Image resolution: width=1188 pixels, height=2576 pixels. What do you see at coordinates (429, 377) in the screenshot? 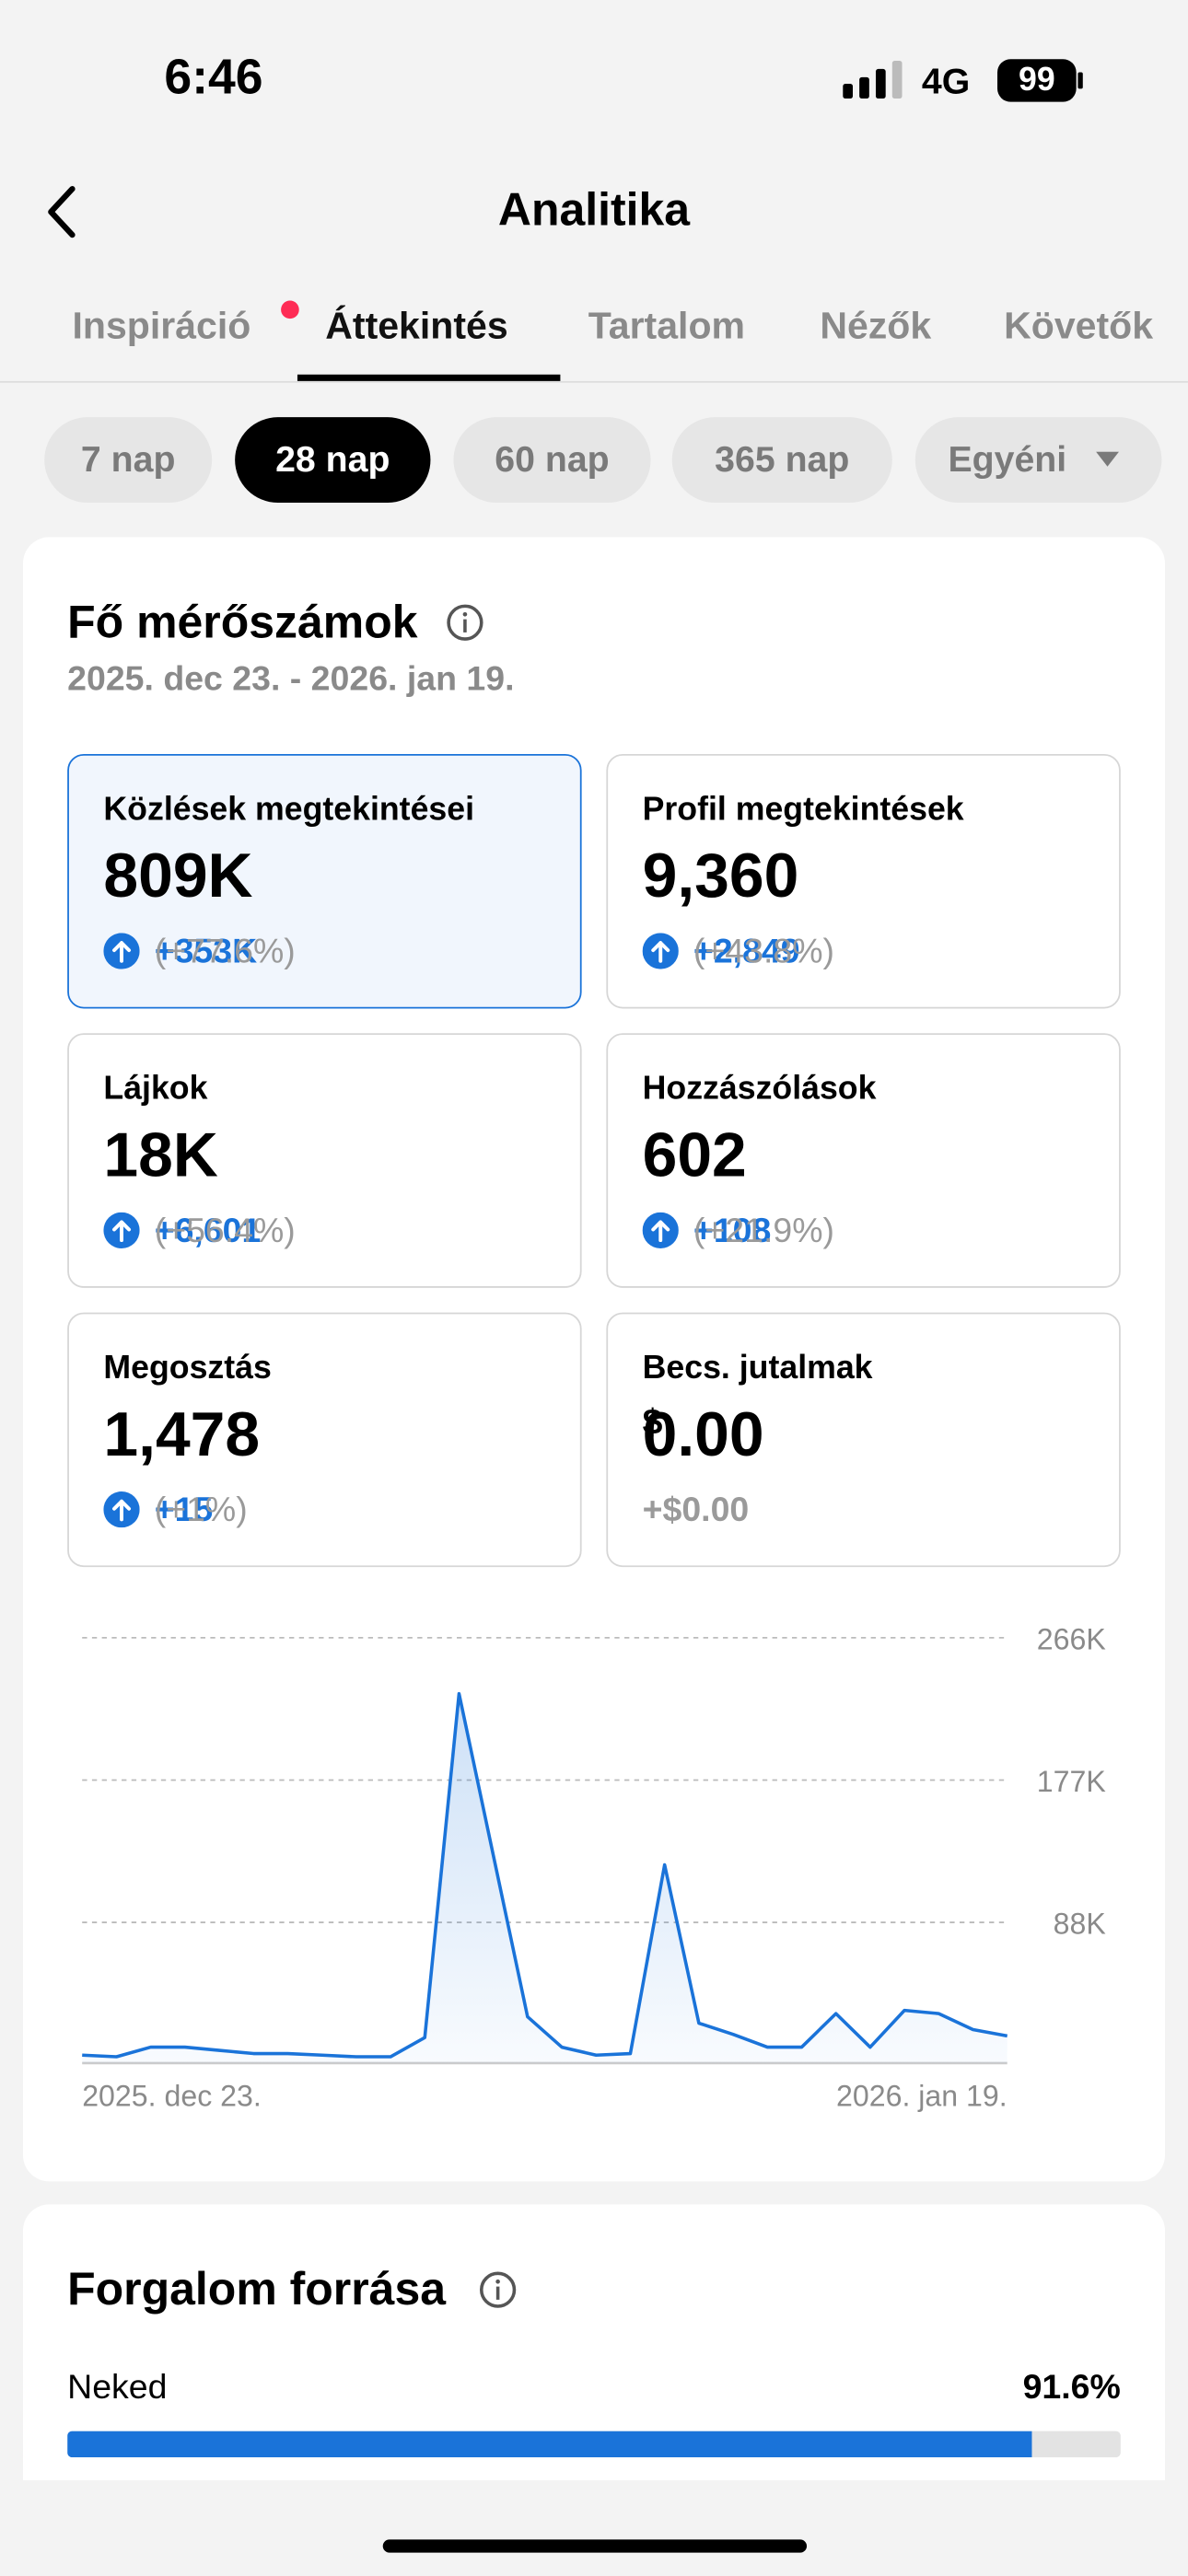
I see `tab-indicator` at bounding box center [429, 377].